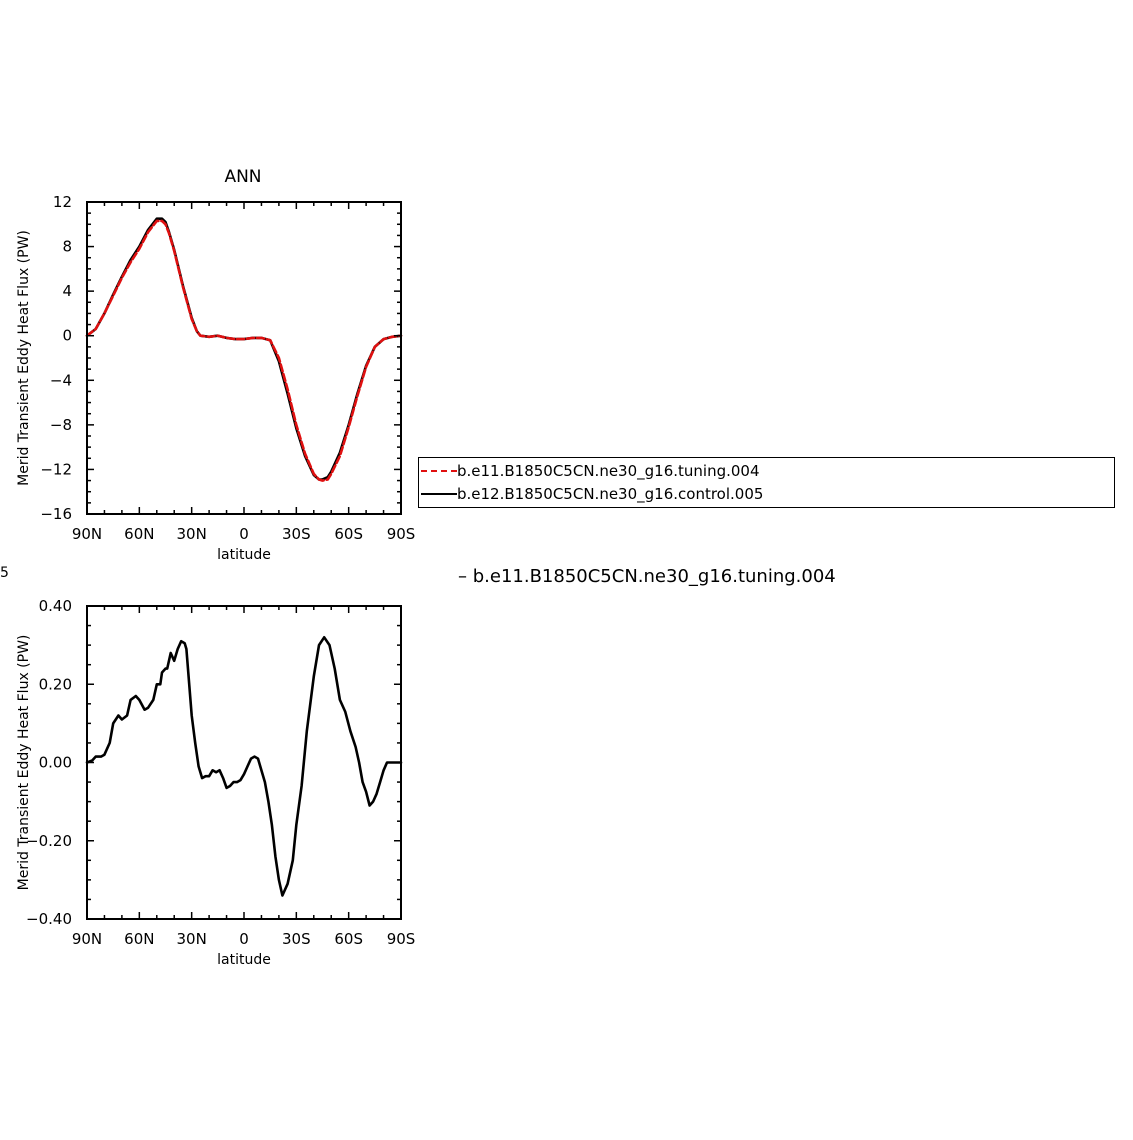  Describe the element at coordinates (67, 291) in the screenshot. I see `y-tick-label: 4` at that location.